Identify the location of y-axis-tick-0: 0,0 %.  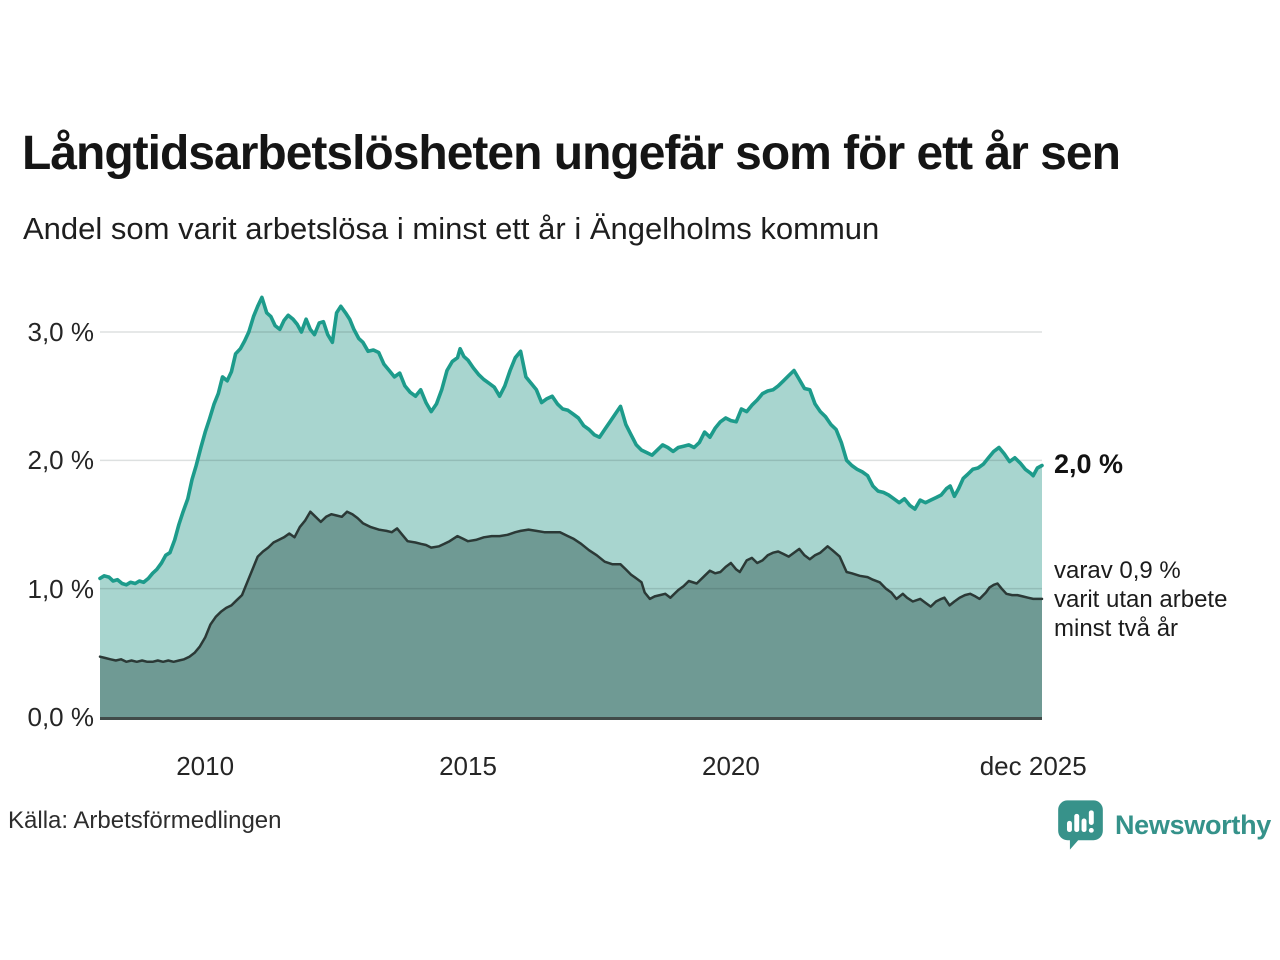
(61, 717).